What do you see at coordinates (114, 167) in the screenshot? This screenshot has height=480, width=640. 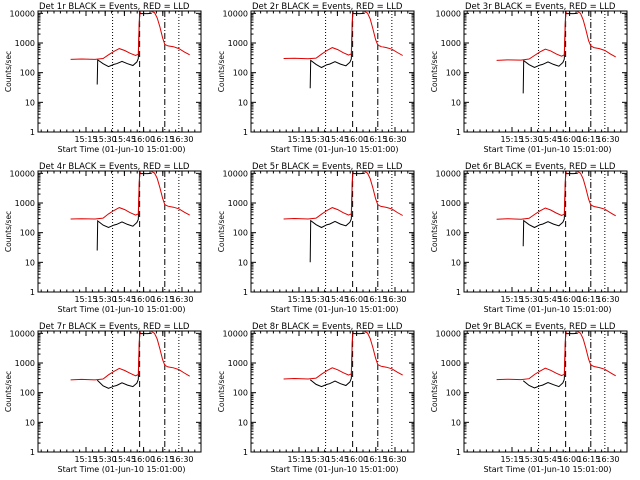 I see `panel-title: Det 4r BLACK = Events, RED = LLD` at bounding box center [114, 167].